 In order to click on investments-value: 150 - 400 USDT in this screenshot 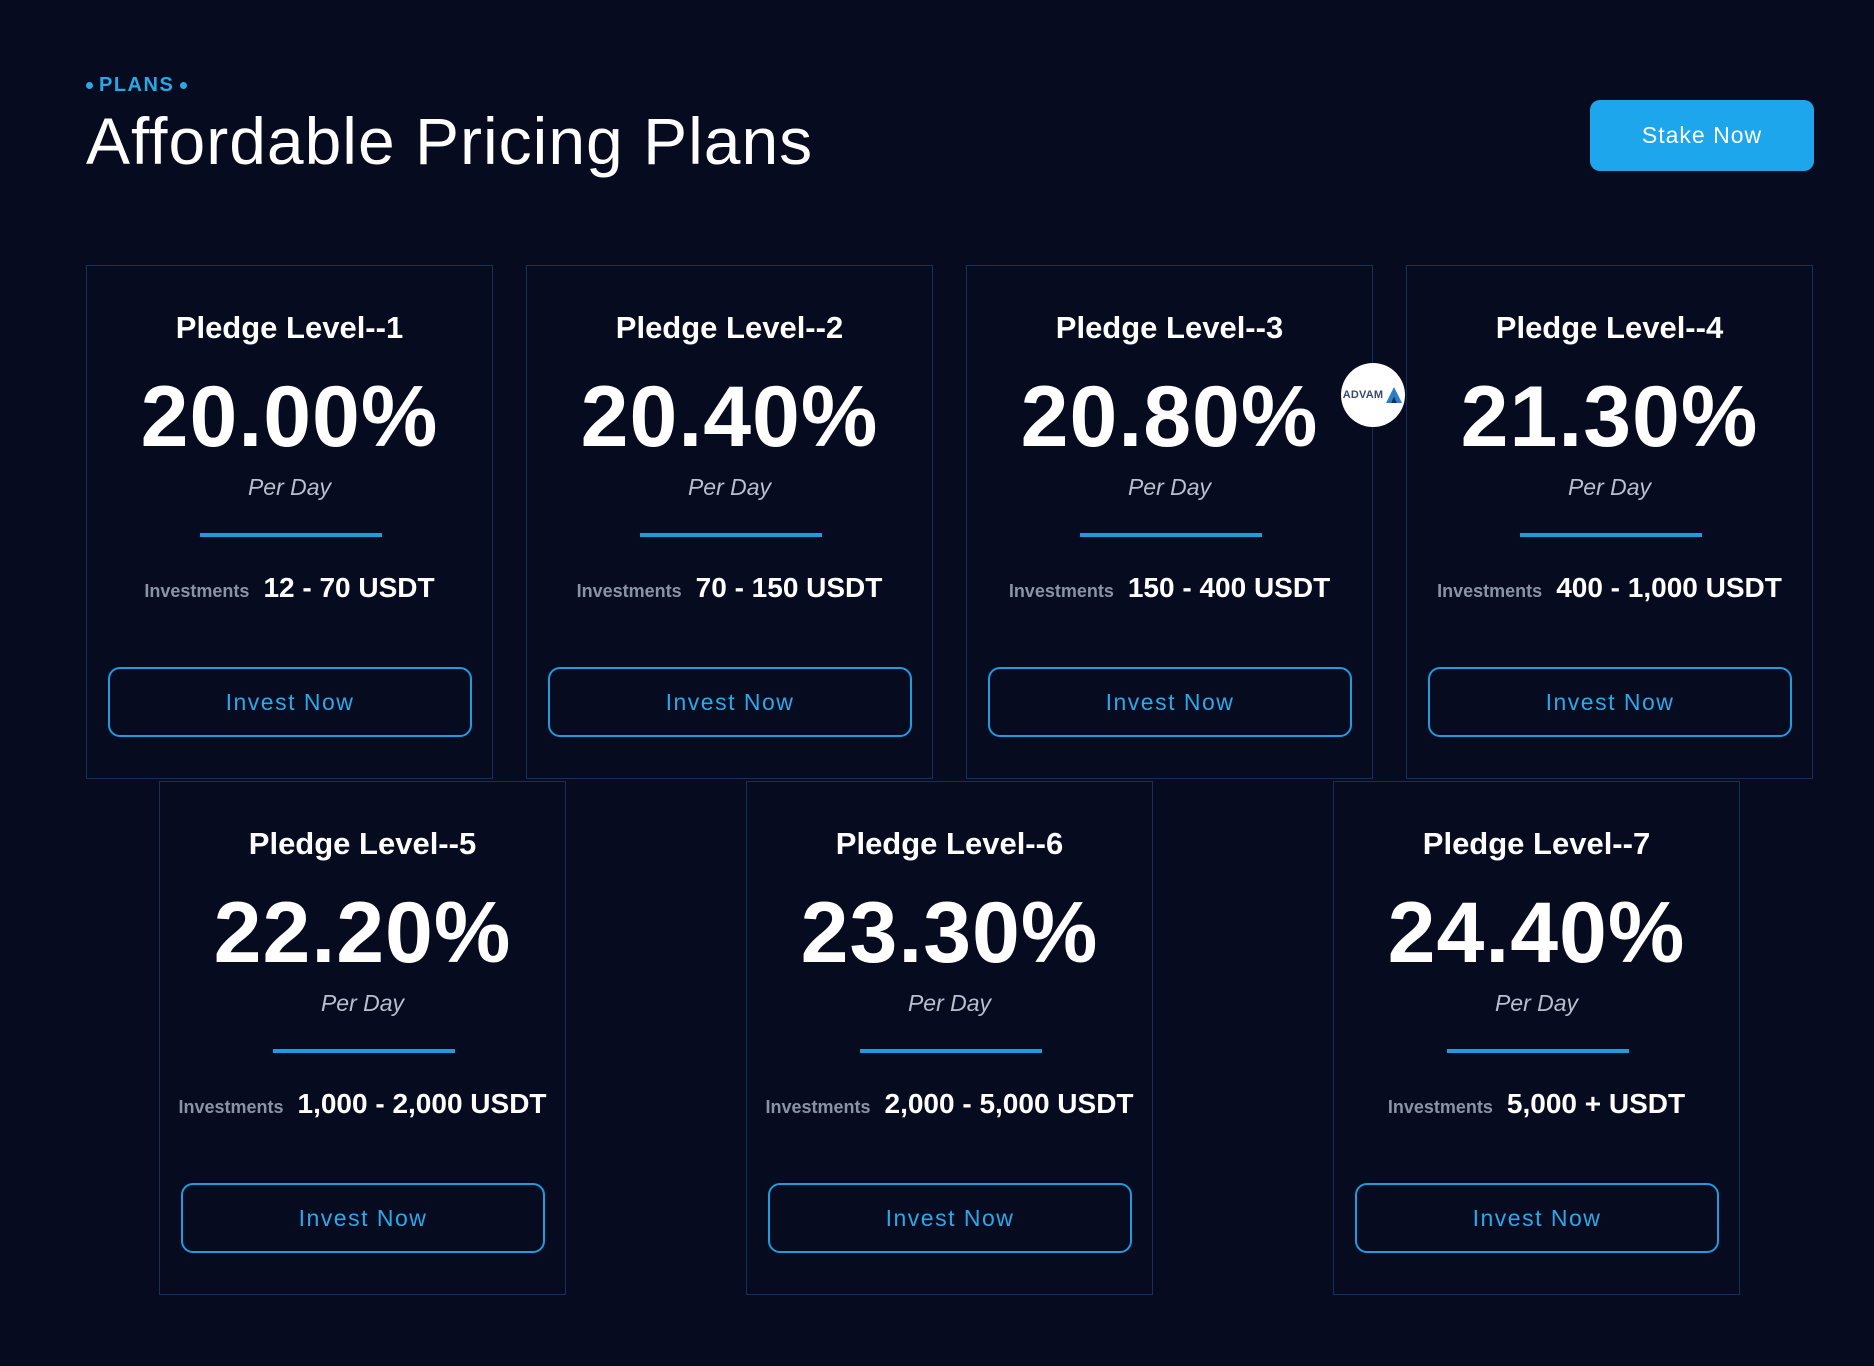, I will do `click(1229, 587)`.